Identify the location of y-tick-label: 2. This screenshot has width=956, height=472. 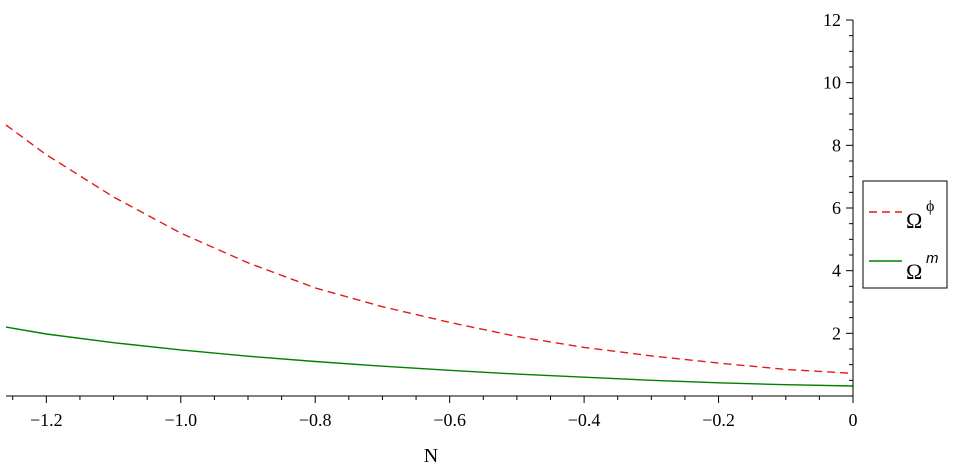
(836, 333).